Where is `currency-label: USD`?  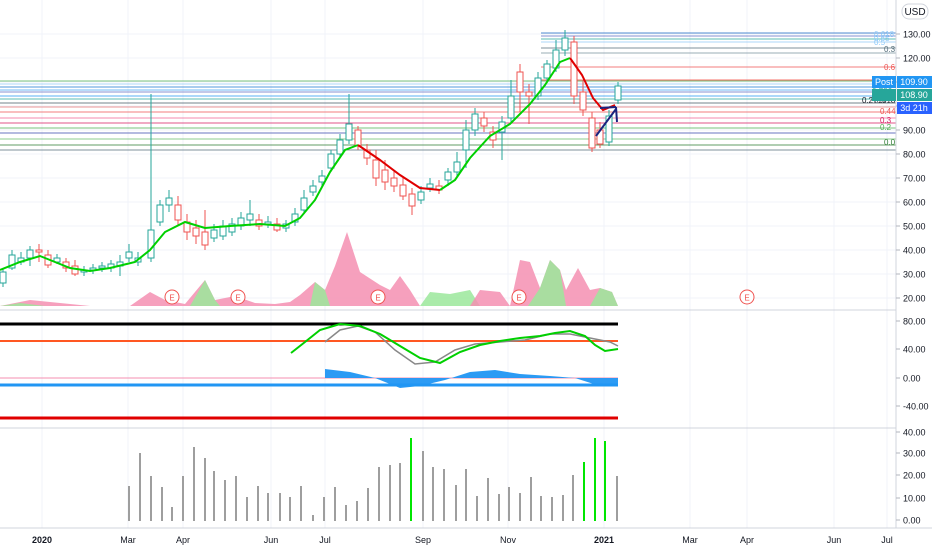
currency-label: USD is located at coordinates (914, 12).